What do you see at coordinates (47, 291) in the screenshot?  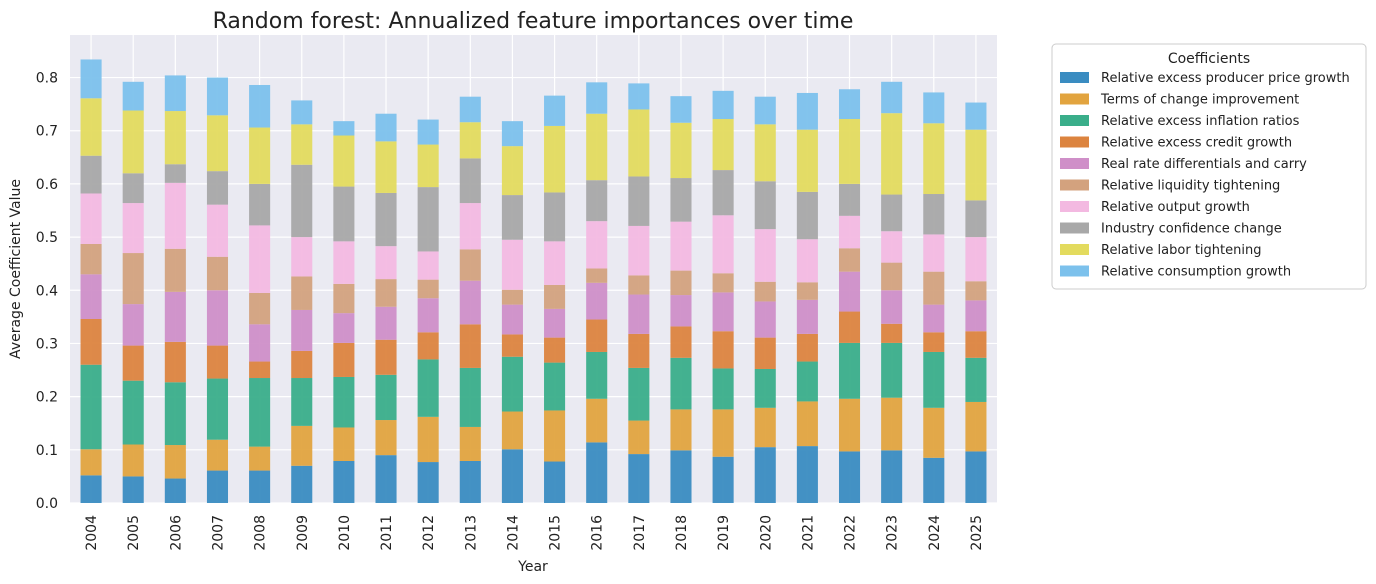 I see `y-tick-labels: 0.0 0.1 0.2 0.3 0.4 0.5 0.6 0.7 0.8` at bounding box center [47, 291].